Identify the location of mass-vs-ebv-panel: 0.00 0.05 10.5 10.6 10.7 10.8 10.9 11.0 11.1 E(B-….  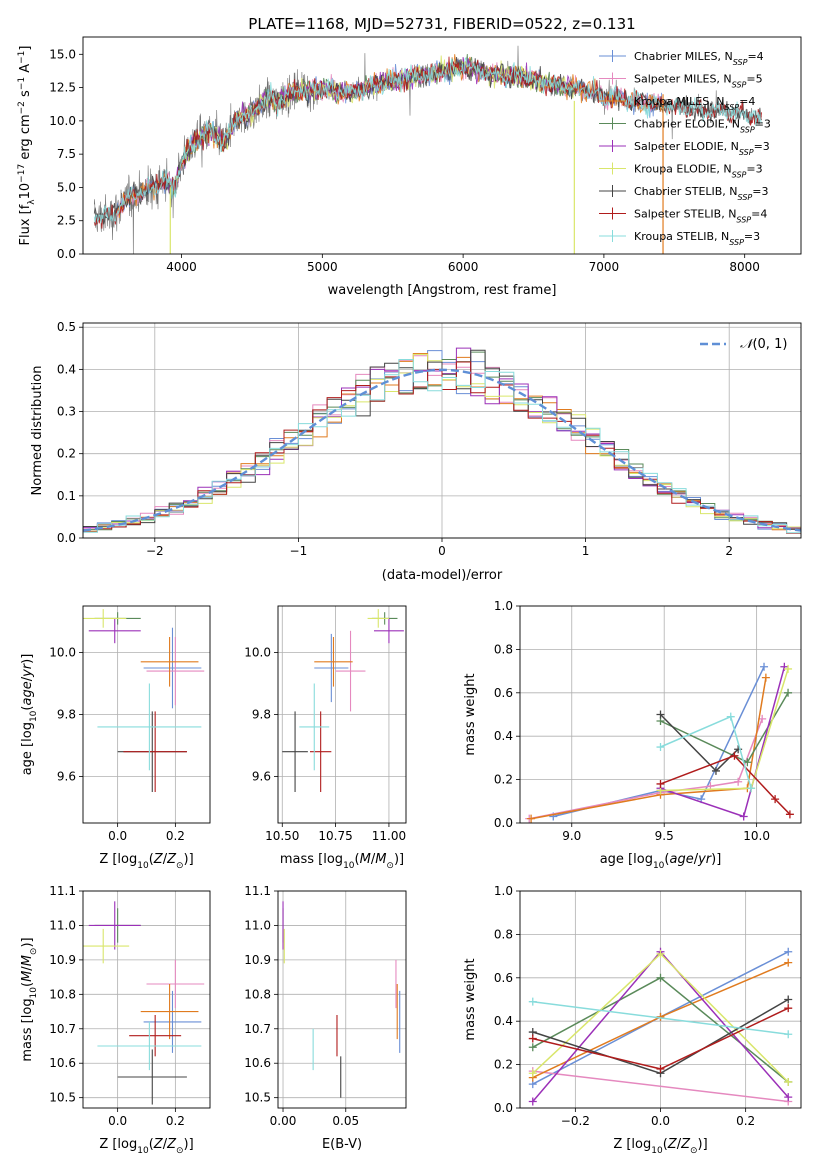
(325, 1018).